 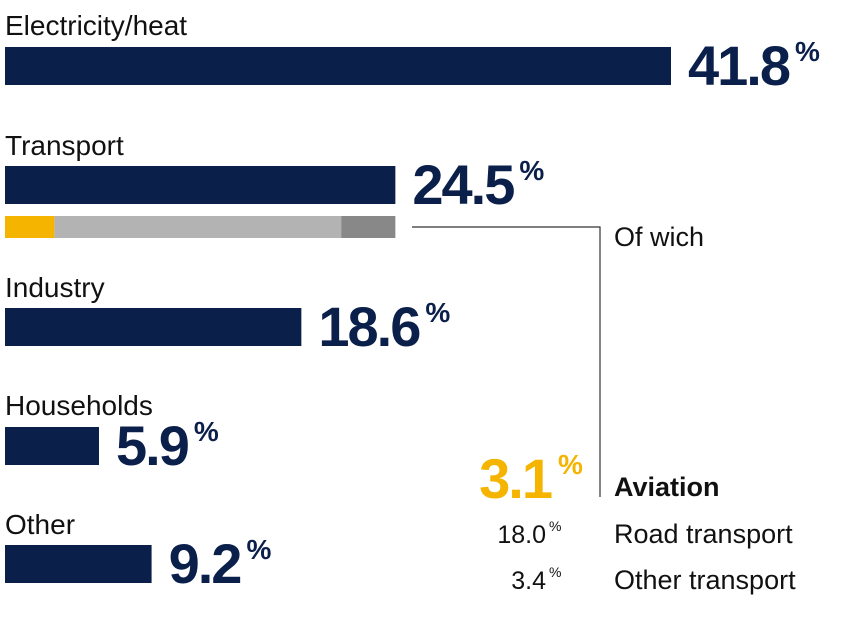 What do you see at coordinates (79, 405) in the screenshot?
I see `category-label: Households` at bounding box center [79, 405].